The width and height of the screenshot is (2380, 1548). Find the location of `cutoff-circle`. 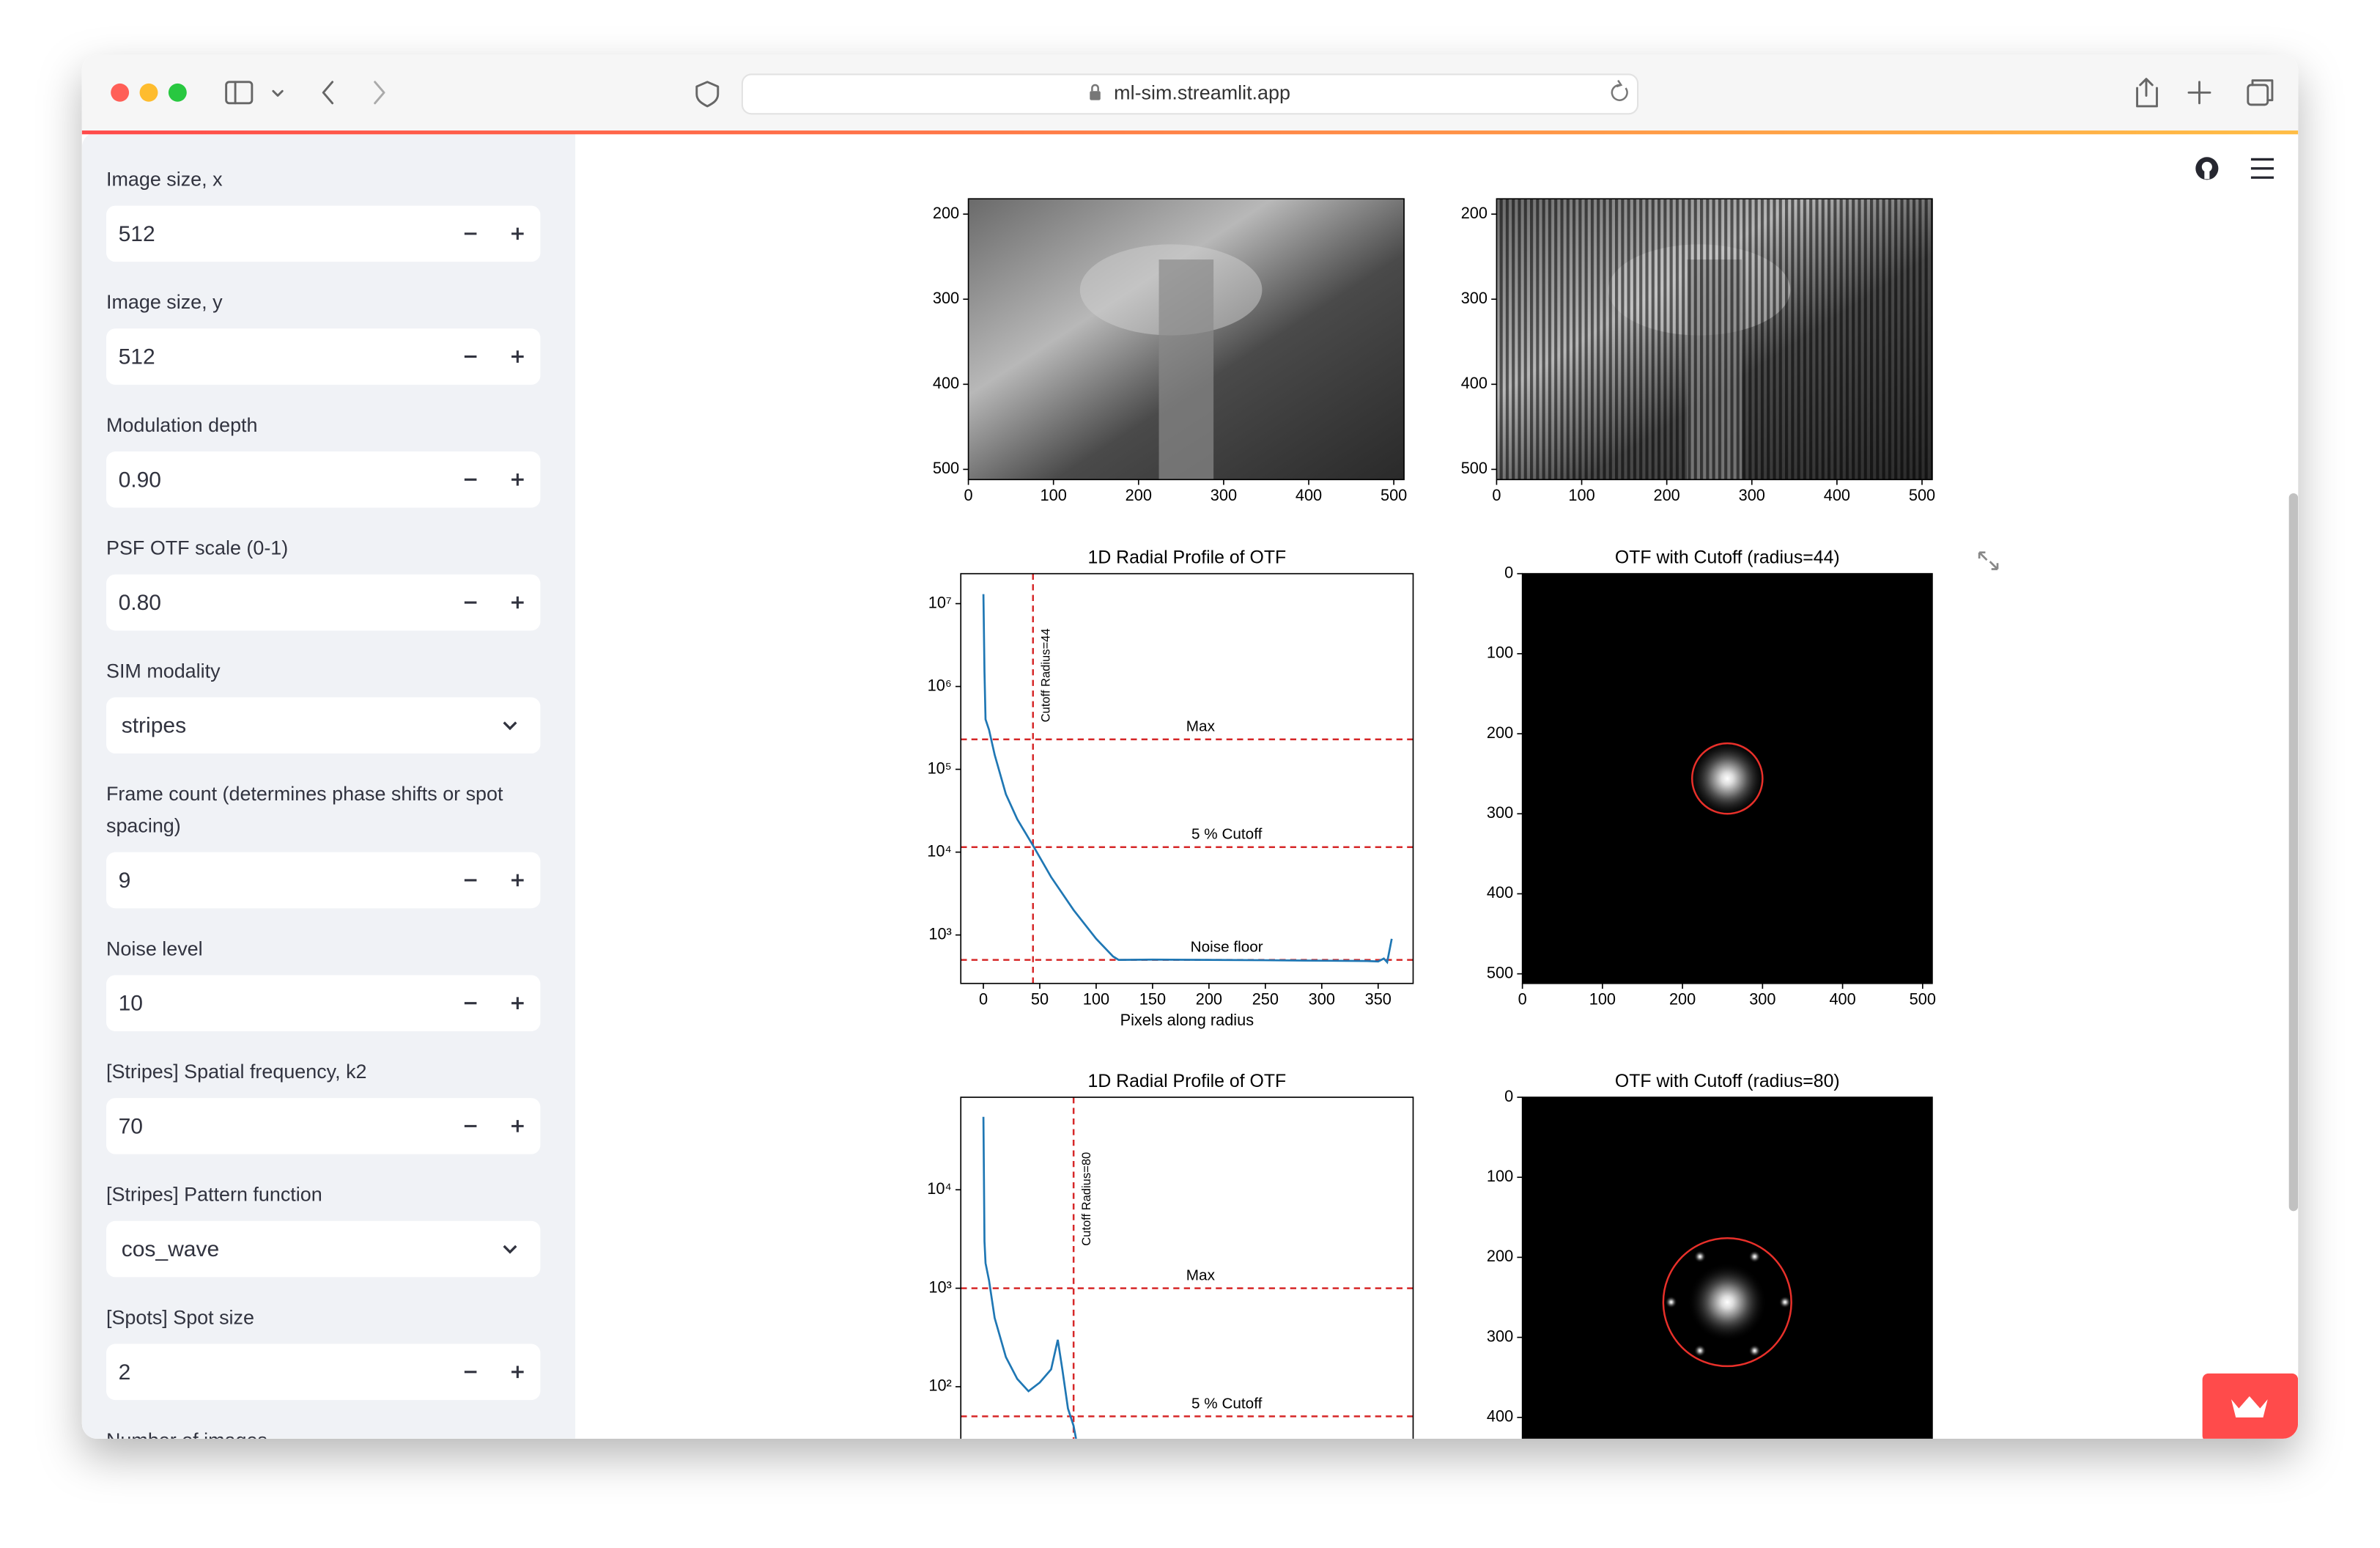

cutoff-circle is located at coordinates (1727, 778).